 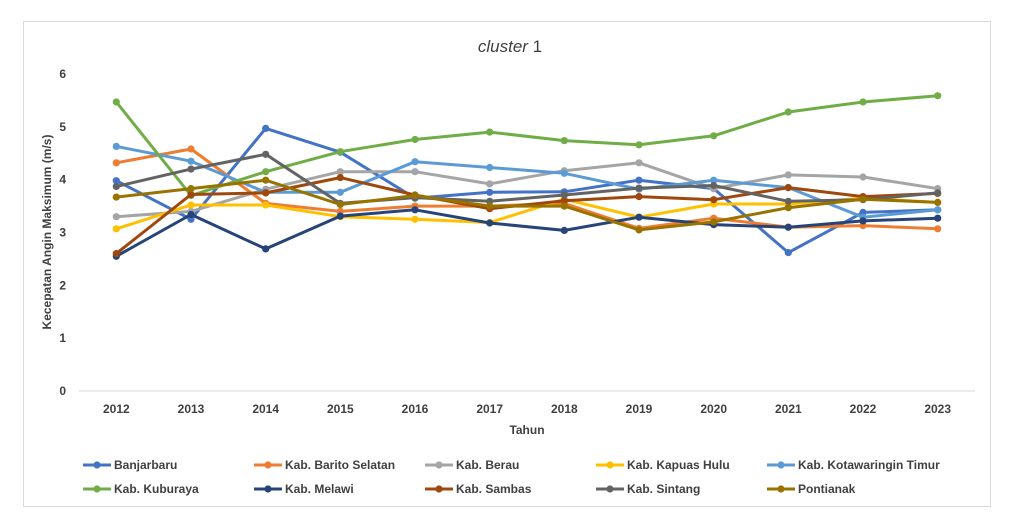 I want to click on y-axis-ticks: 0 1 2 3 4 5 6, so click(x=62, y=232).